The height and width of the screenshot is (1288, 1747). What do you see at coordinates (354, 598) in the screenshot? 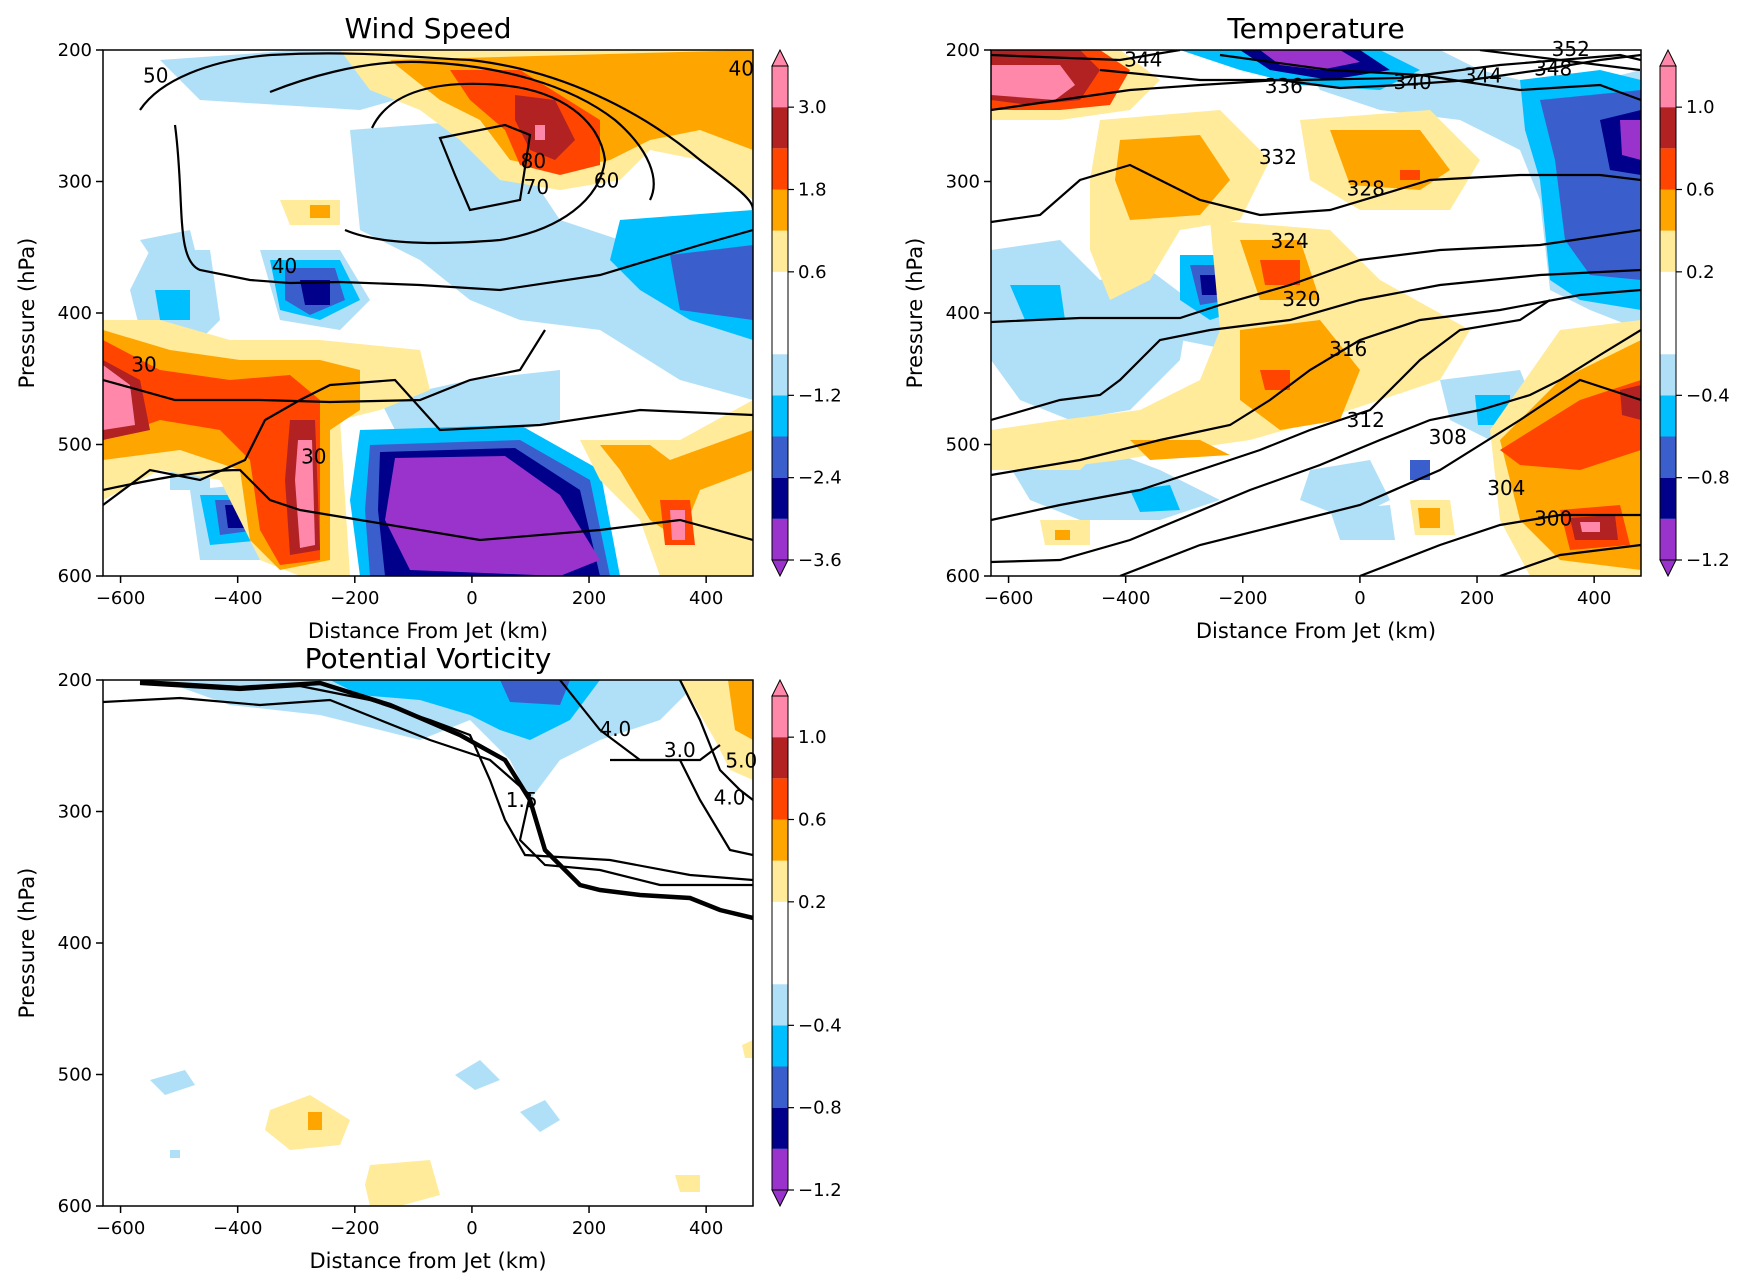
I see `x-tick-label: −200` at bounding box center [354, 598].